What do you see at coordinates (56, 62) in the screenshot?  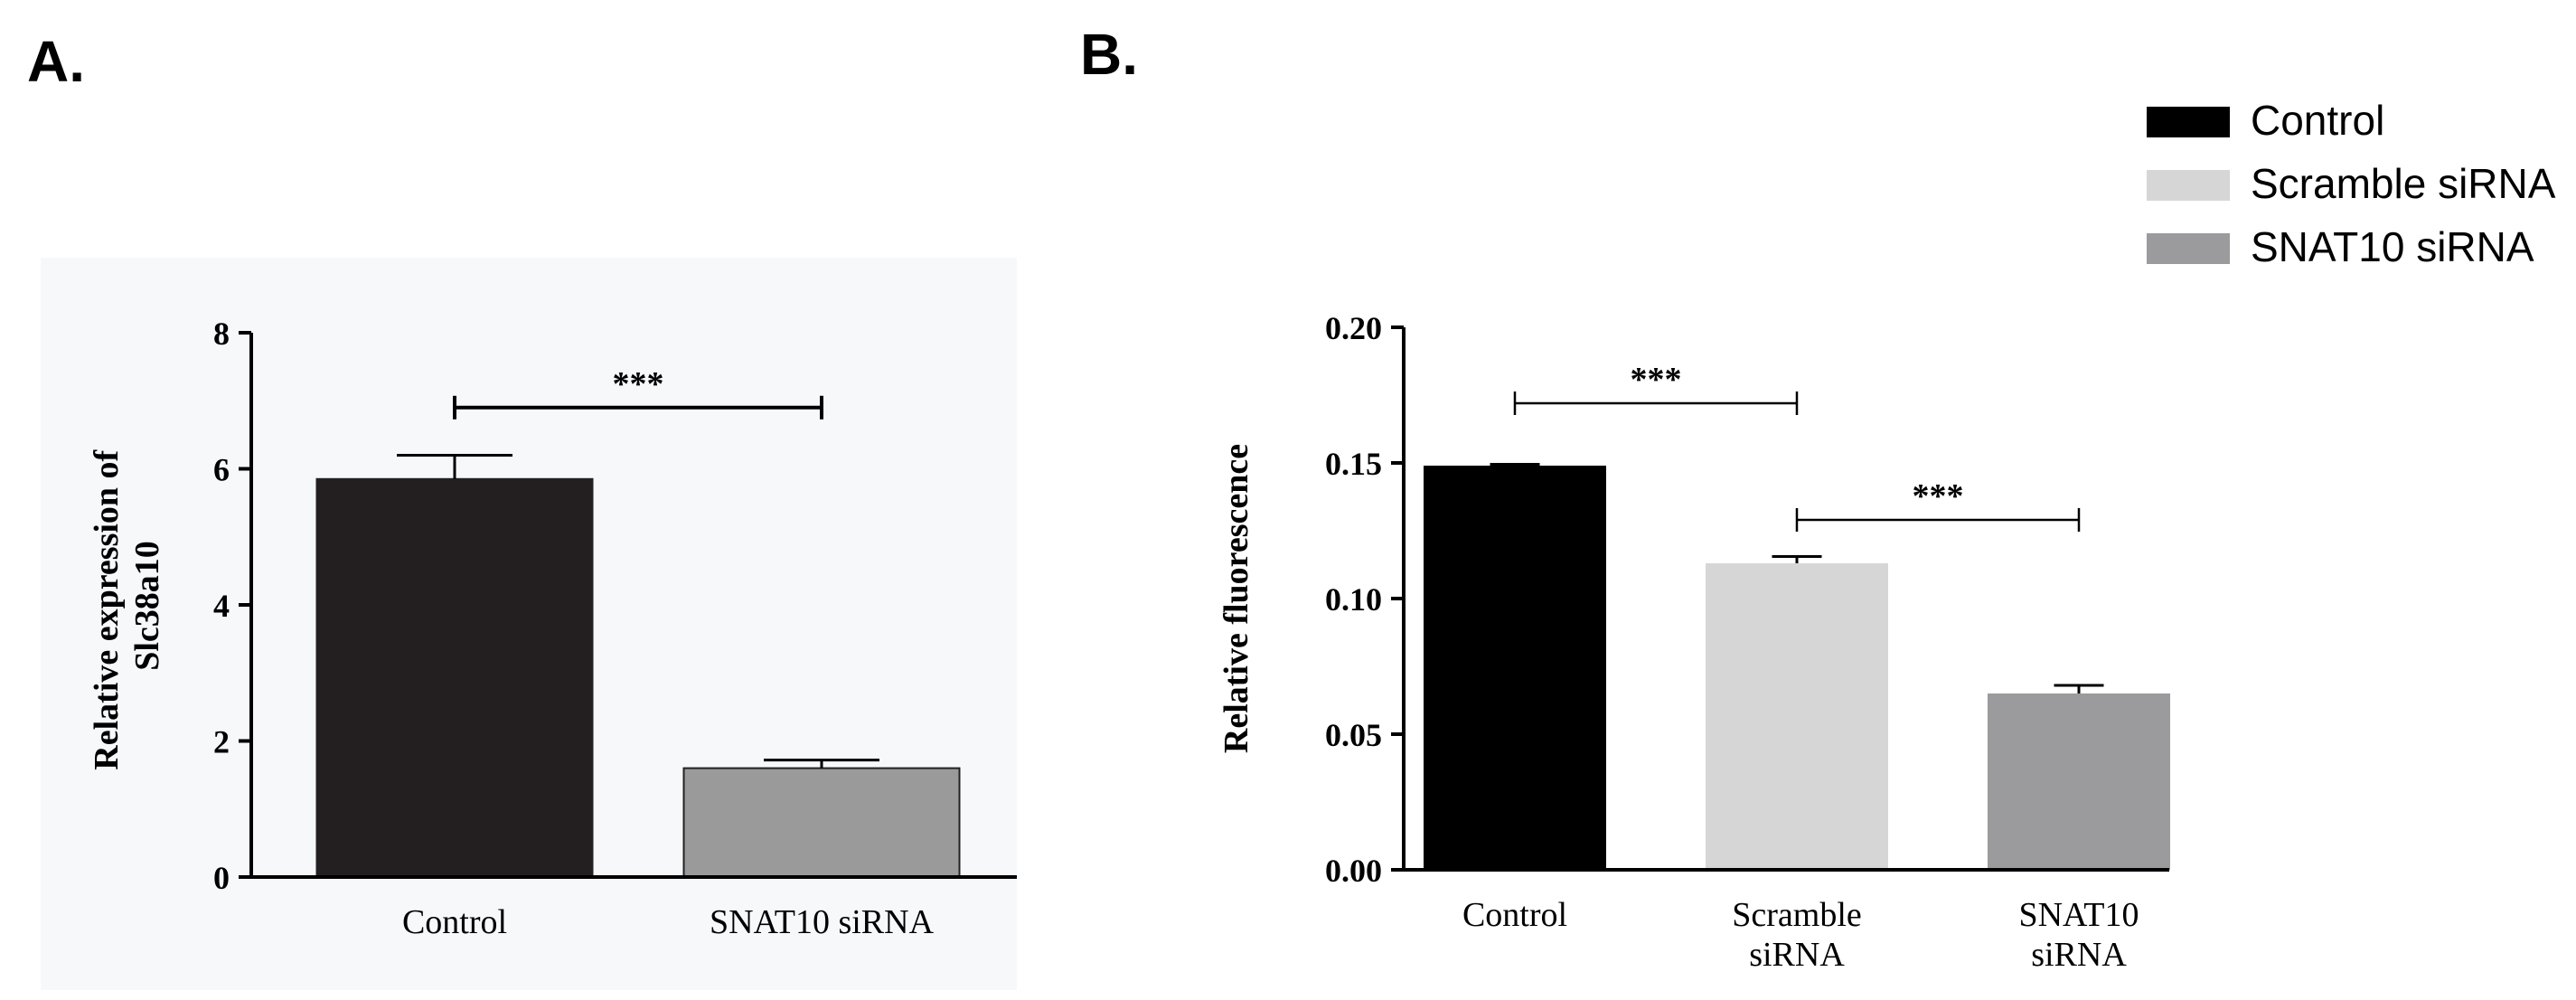 I see `panel-a-letter: A.` at bounding box center [56, 62].